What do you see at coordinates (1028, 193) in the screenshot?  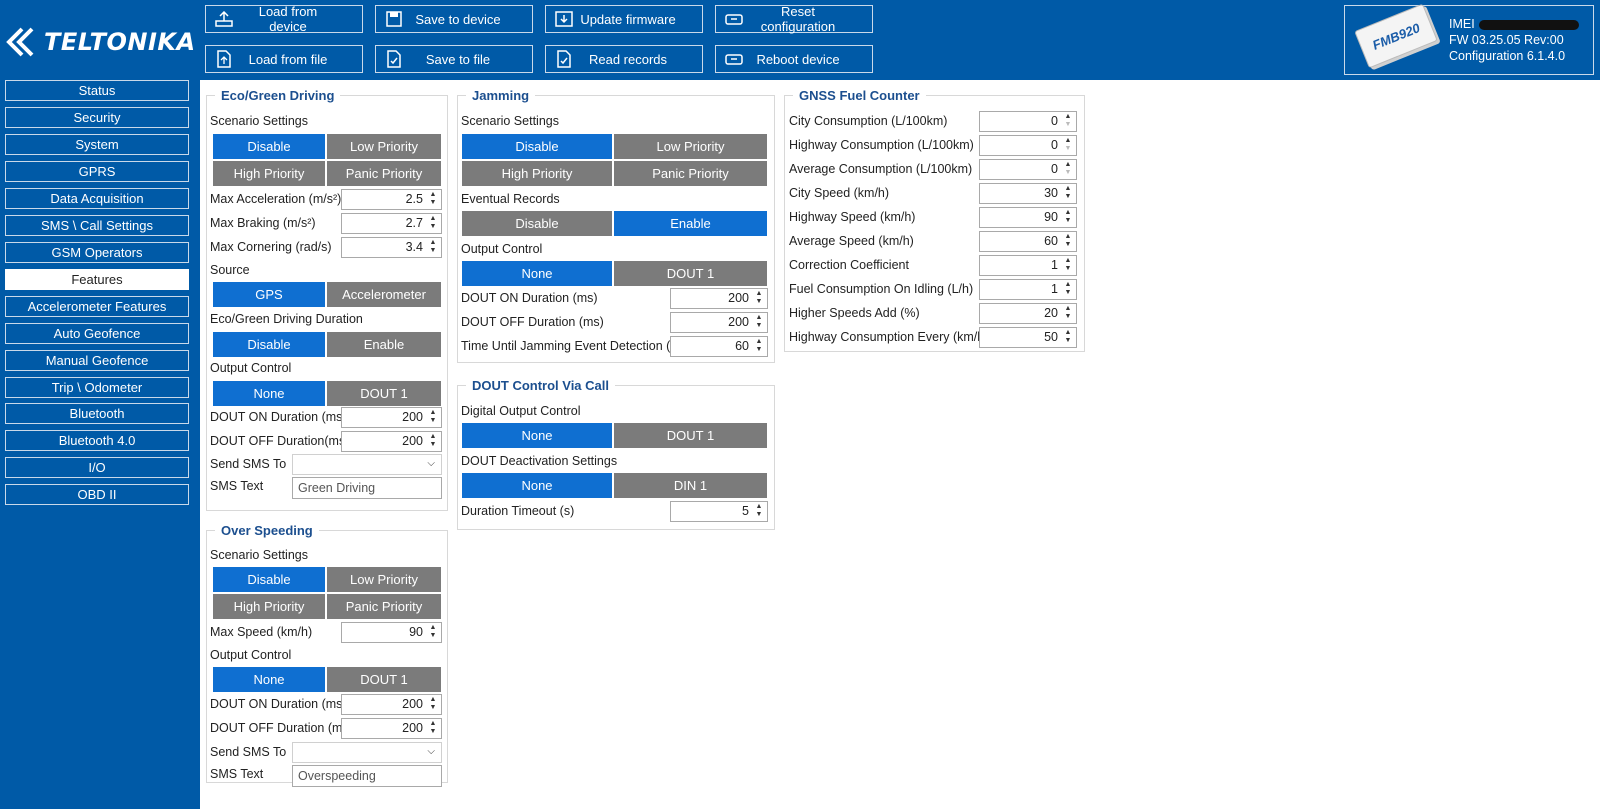 I see `city-speed-input: 30 ▲ ▼` at bounding box center [1028, 193].